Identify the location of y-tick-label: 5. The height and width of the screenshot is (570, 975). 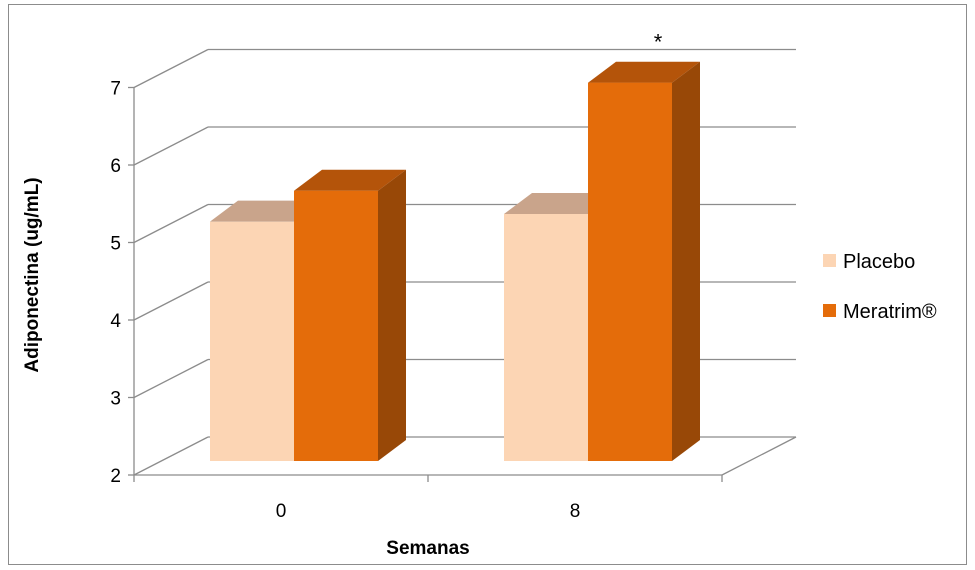
(115, 244).